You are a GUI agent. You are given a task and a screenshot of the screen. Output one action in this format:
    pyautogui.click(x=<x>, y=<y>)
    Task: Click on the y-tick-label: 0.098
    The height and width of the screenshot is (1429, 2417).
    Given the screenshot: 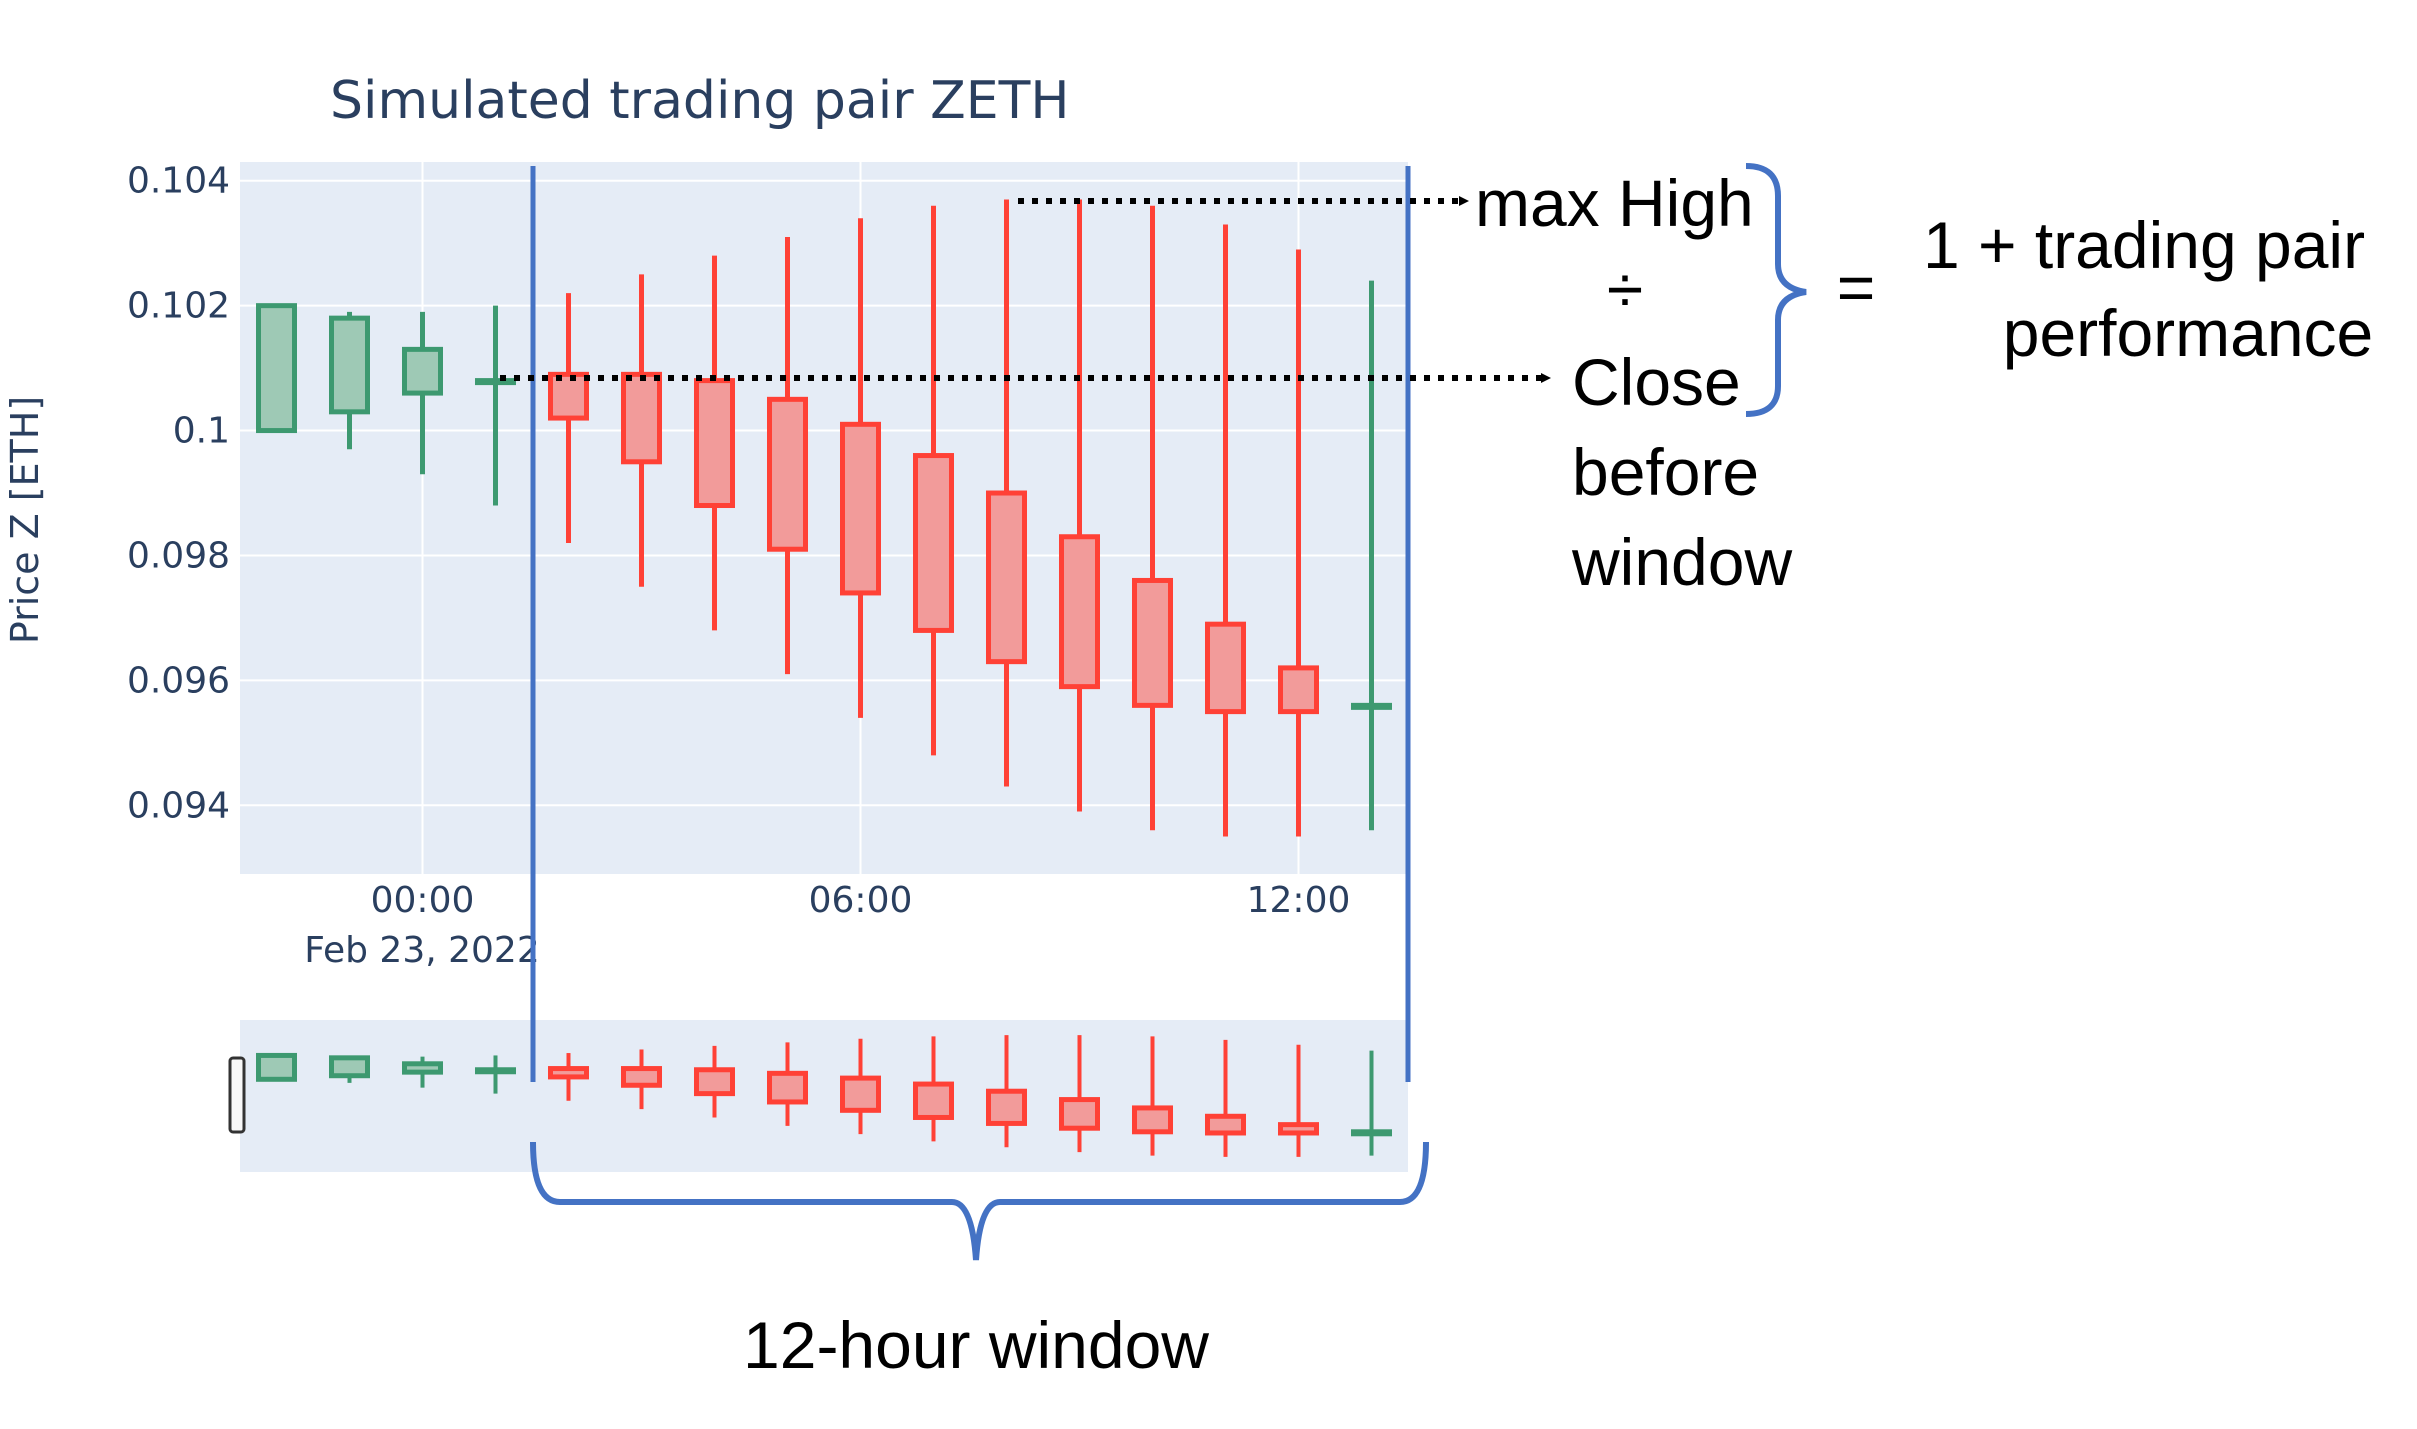 What is the action you would take?
    pyautogui.click(x=178, y=555)
    